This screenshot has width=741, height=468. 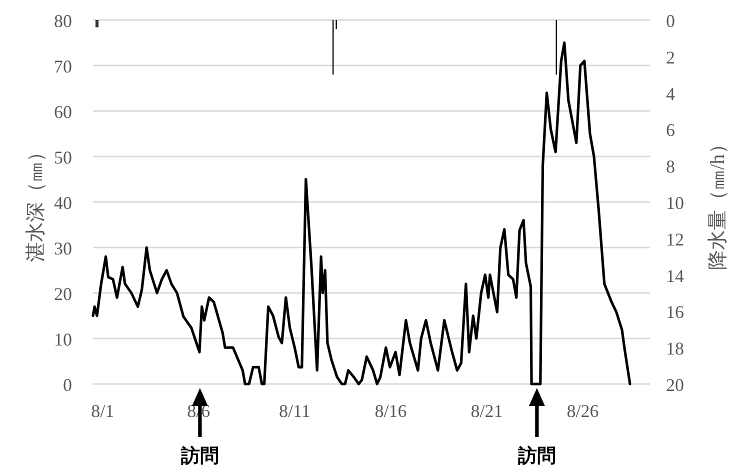 I want to click on x-tick-label: 8/1, so click(x=102, y=411).